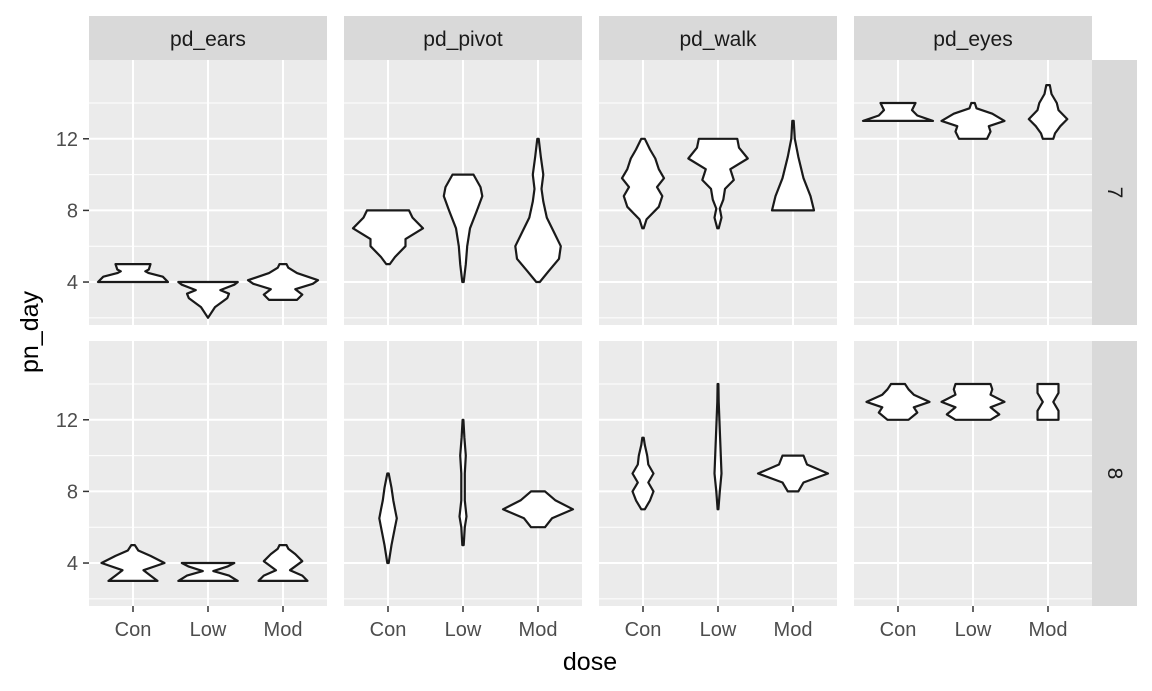 This screenshot has width=1152, height=691. Describe the element at coordinates (718, 183) in the screenshot. I see `violin-pd_walk-7-low` at that location.